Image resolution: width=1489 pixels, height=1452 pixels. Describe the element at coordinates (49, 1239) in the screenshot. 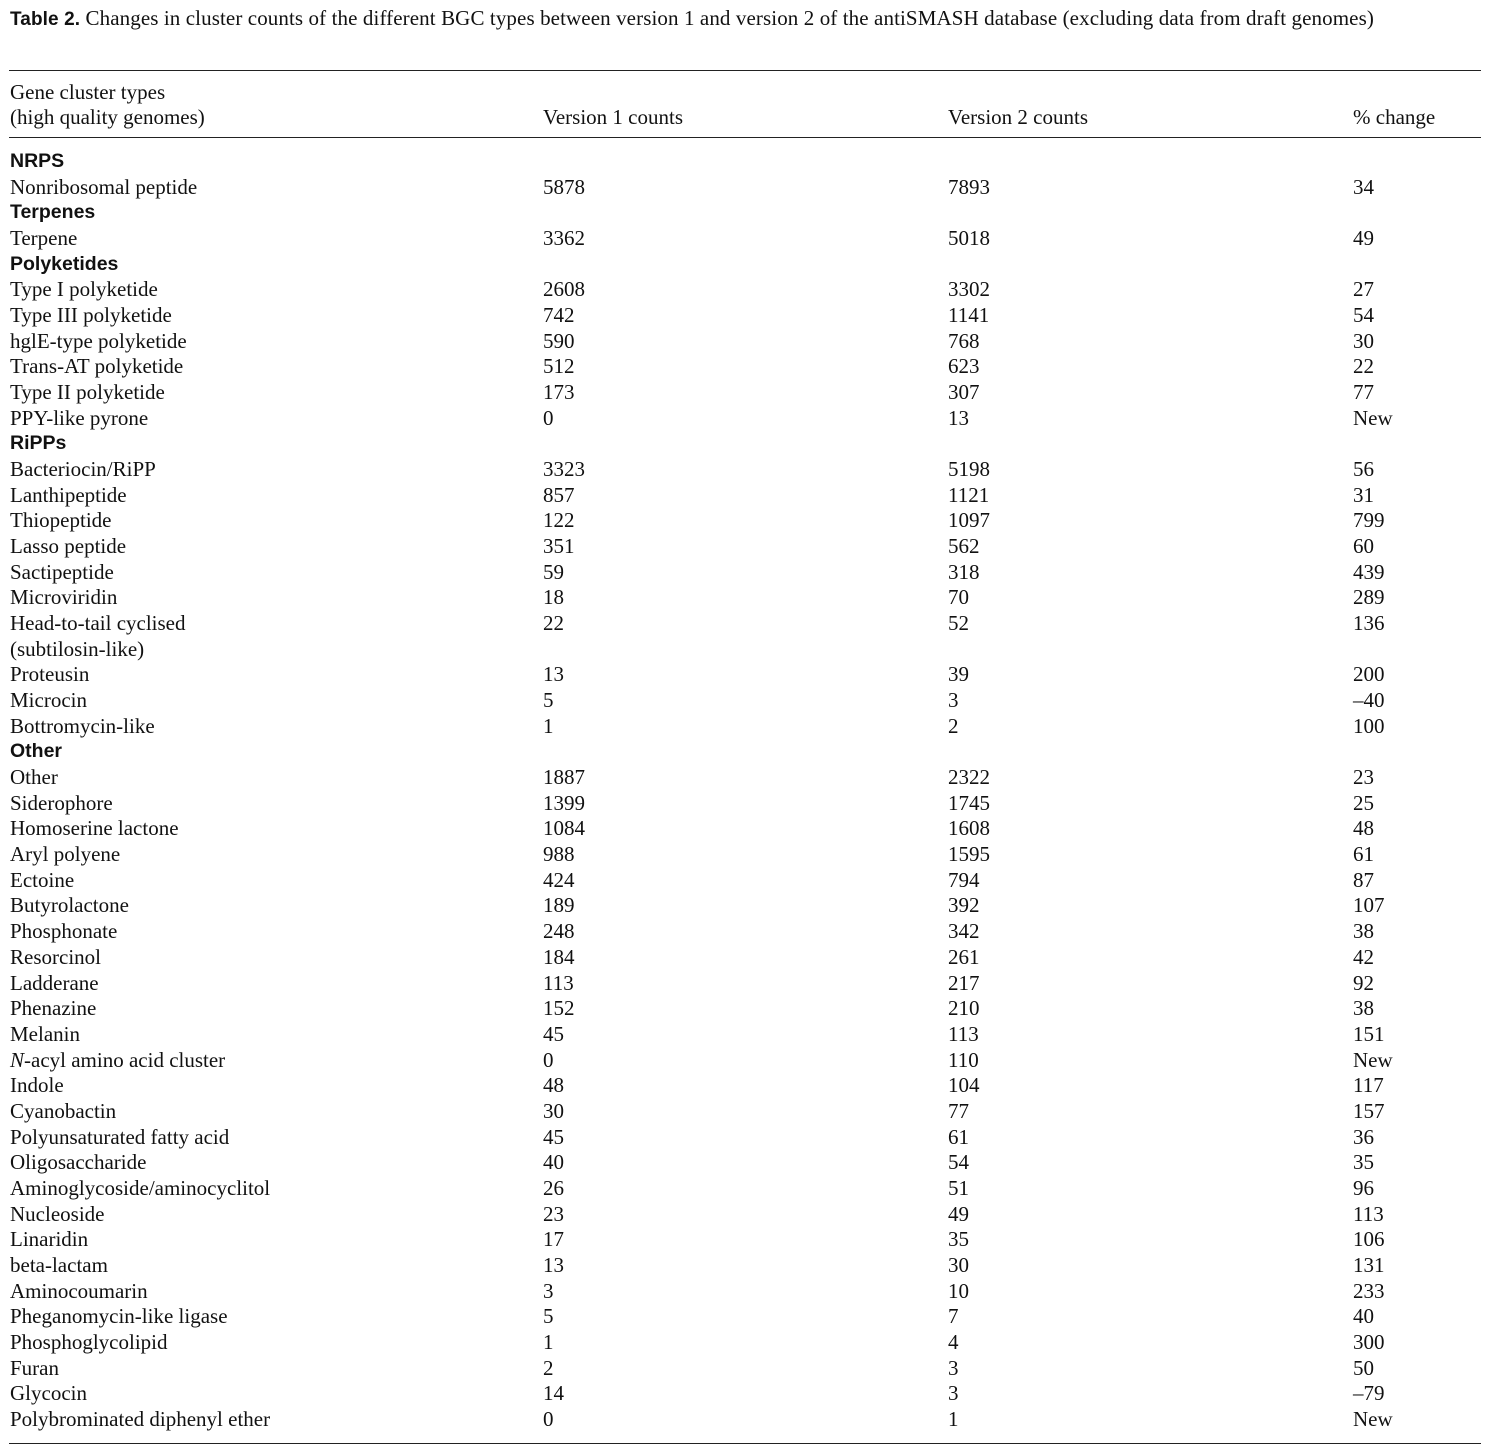

I see `cluster-type-name: Linaridin` at that location.